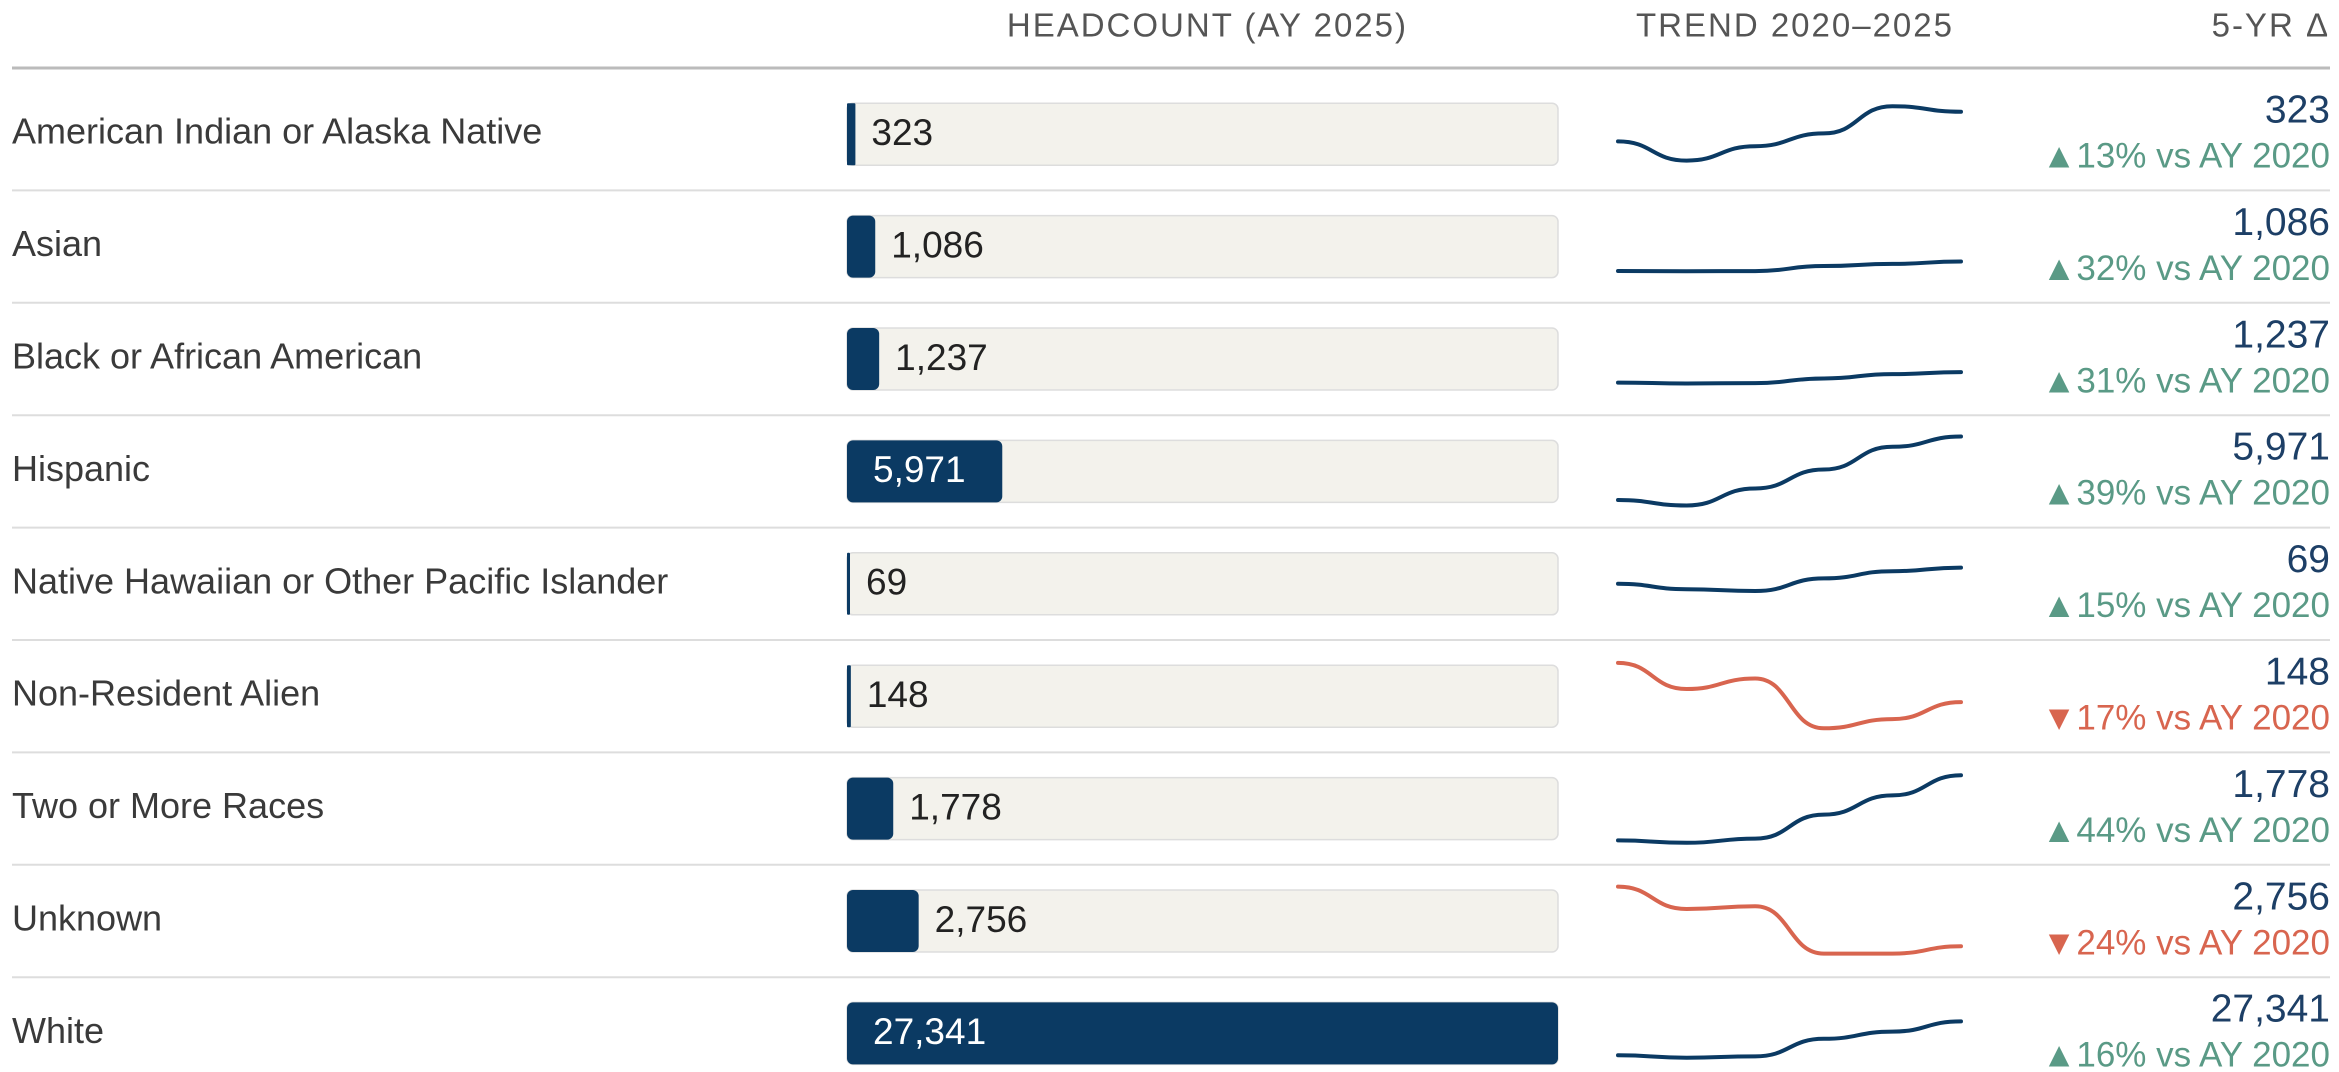  What do you see at coordinates (2186, 493) in the screenshot?
I see `delta: ▲39% vs AY 2020` at bounding box center [2186, 493].